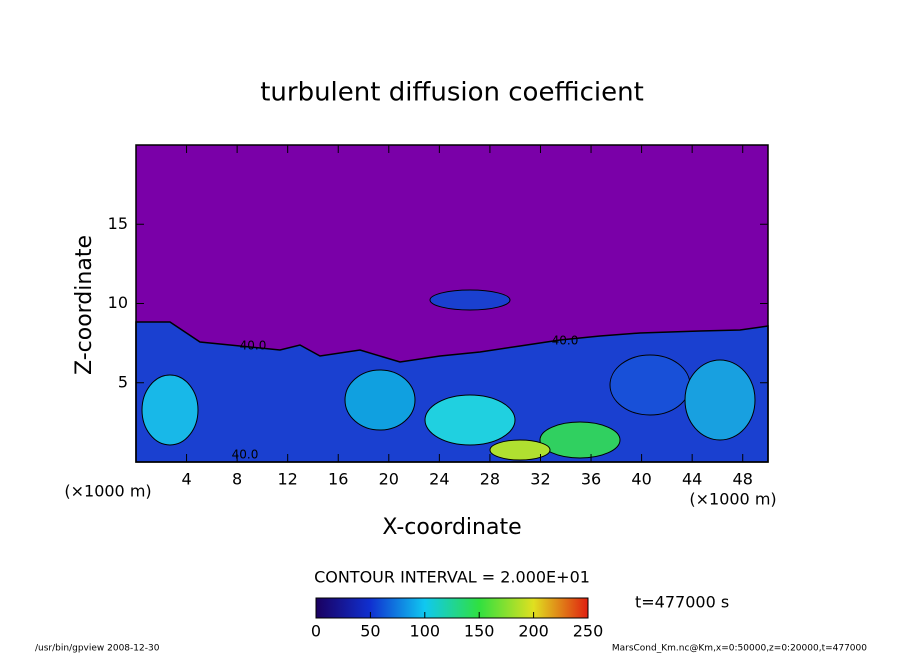  Describe the element at coordinates (732, 499) in the screenshot. I see `x-unit: (×1000 m)` at that location.